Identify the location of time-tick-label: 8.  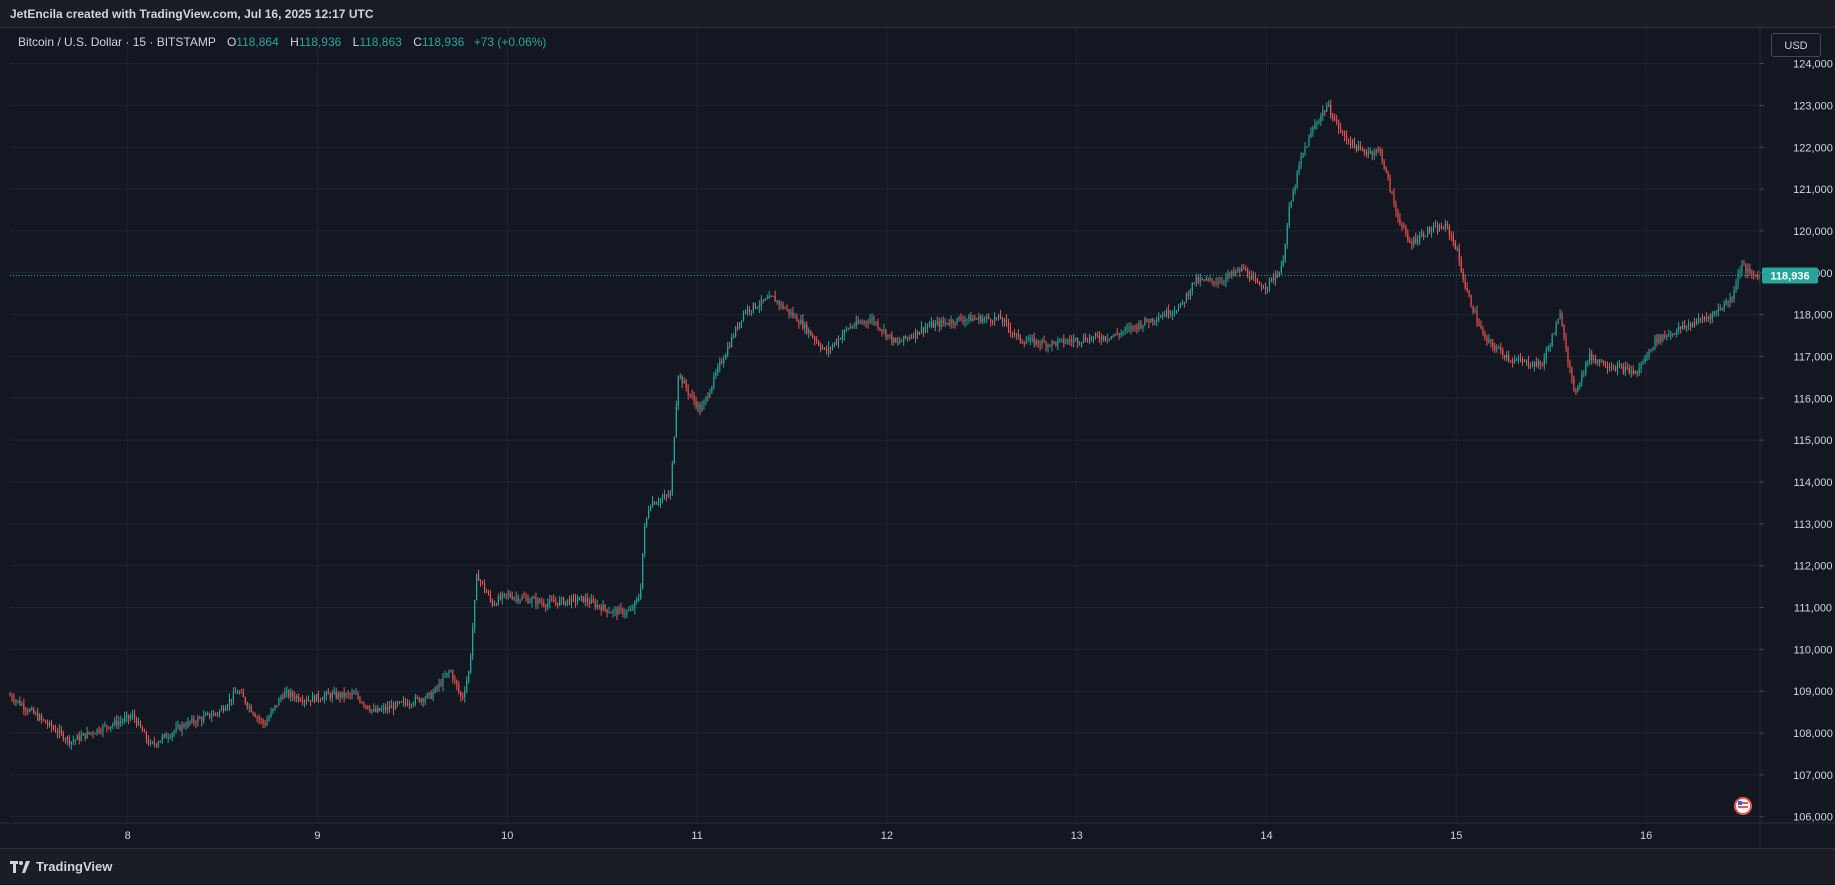
(128, 836).